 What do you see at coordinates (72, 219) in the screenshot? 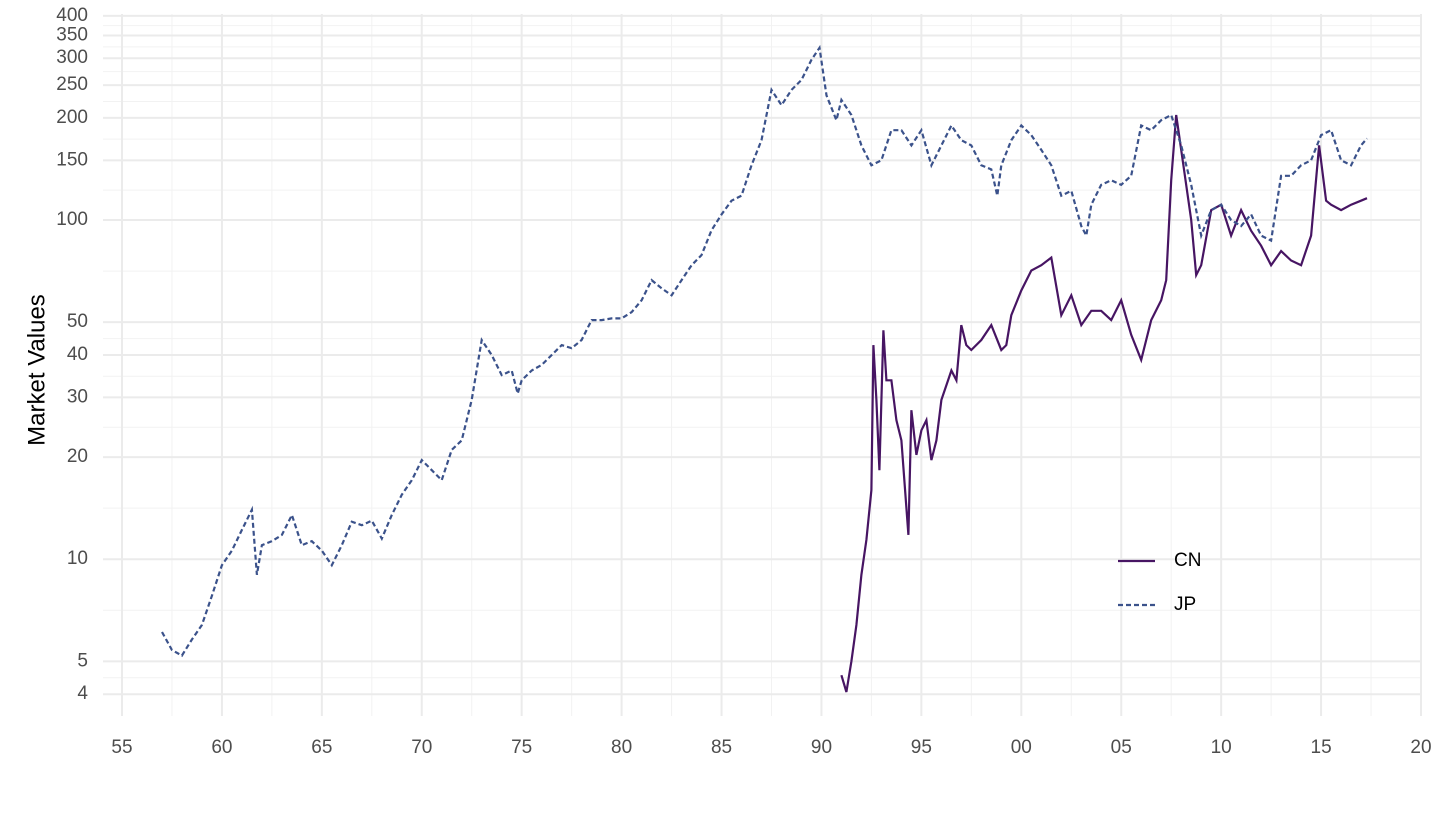
I see `y-tick-label: 100` at bounding box center [72, 219].